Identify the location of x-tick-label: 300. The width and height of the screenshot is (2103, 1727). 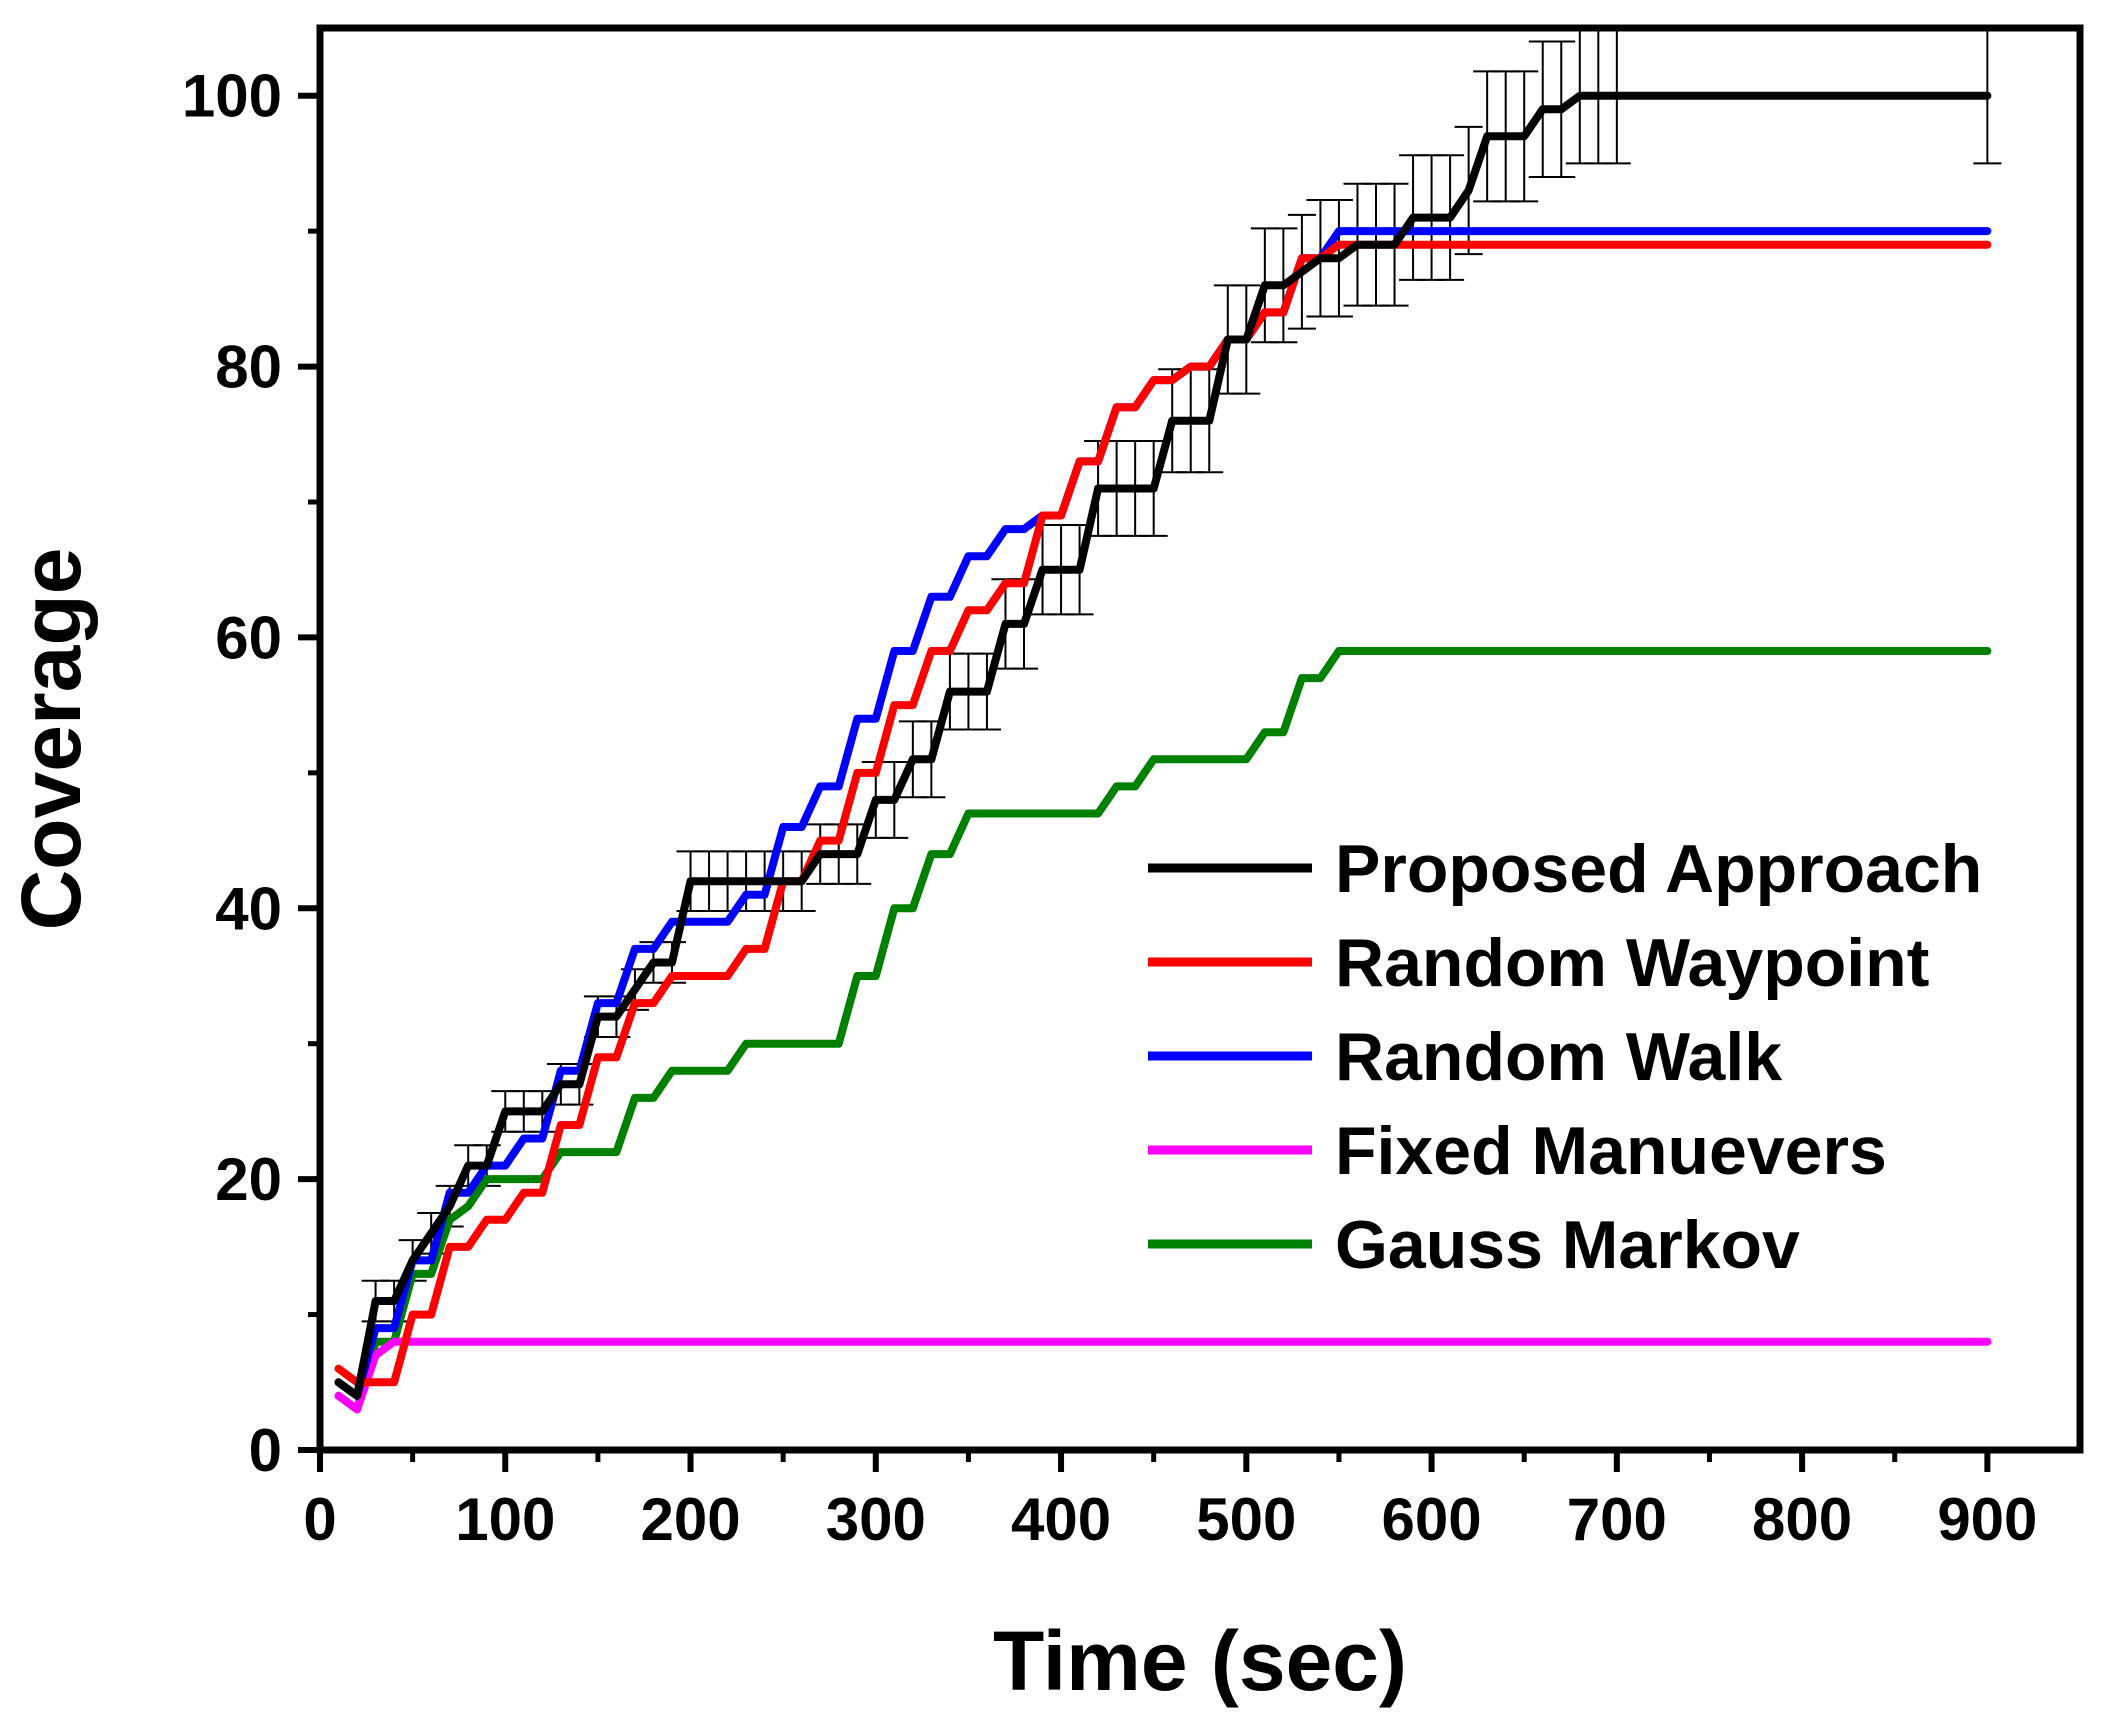
(876, 1519).